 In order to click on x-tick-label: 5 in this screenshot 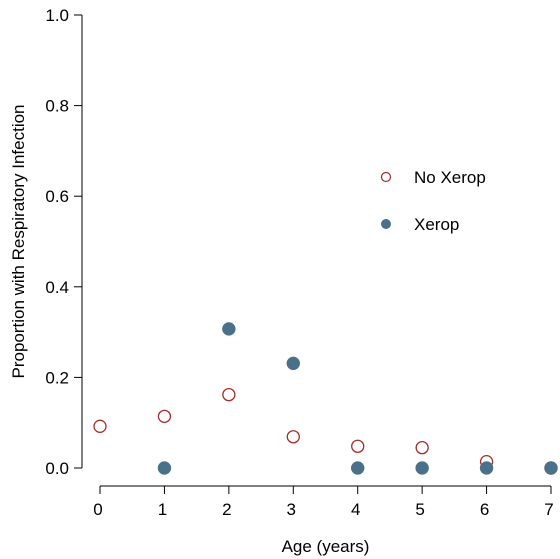, I will do `click(419, 509)`.